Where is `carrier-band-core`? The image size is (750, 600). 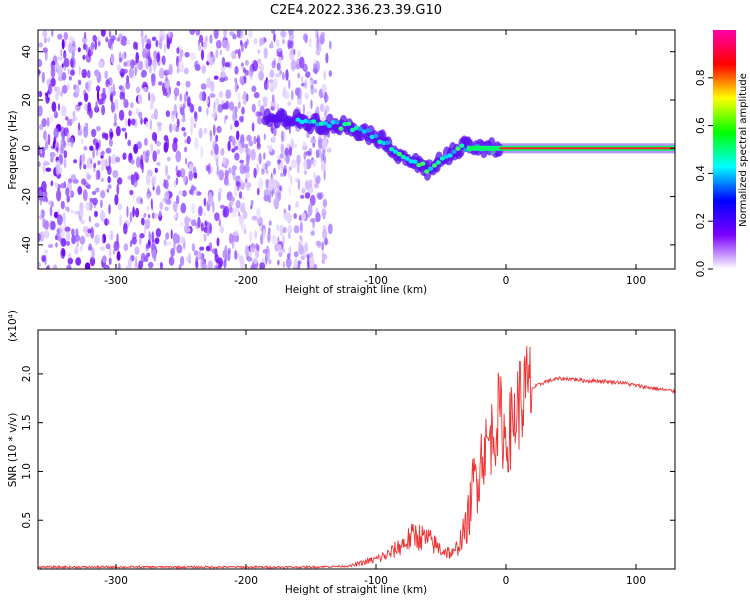 carrier-band-core is located at coordinates (587, 148).